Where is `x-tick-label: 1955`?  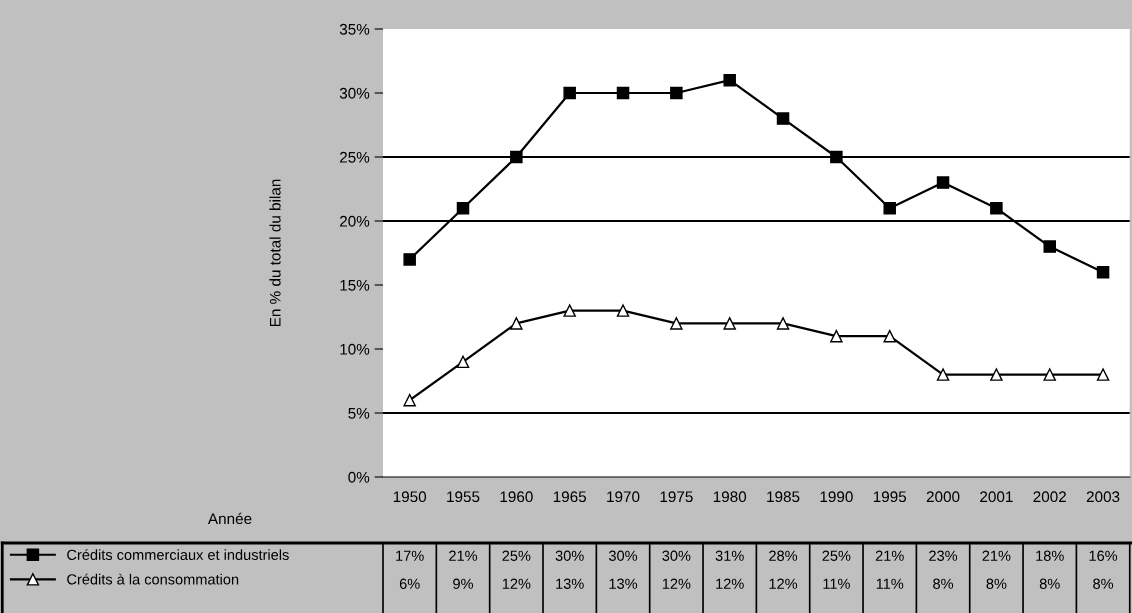
x-tick-label: 1955 is located at coordinates (463, 497).